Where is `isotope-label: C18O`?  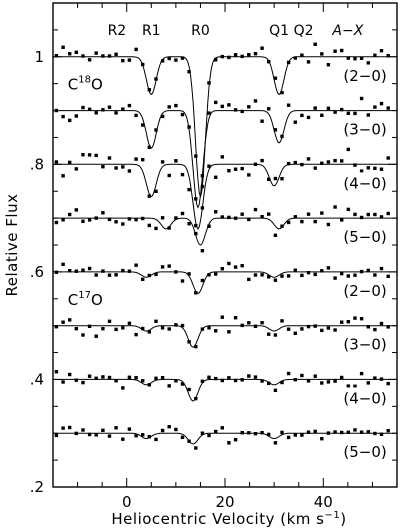 isotope-label: C18O is located at coordinates (85, 84).